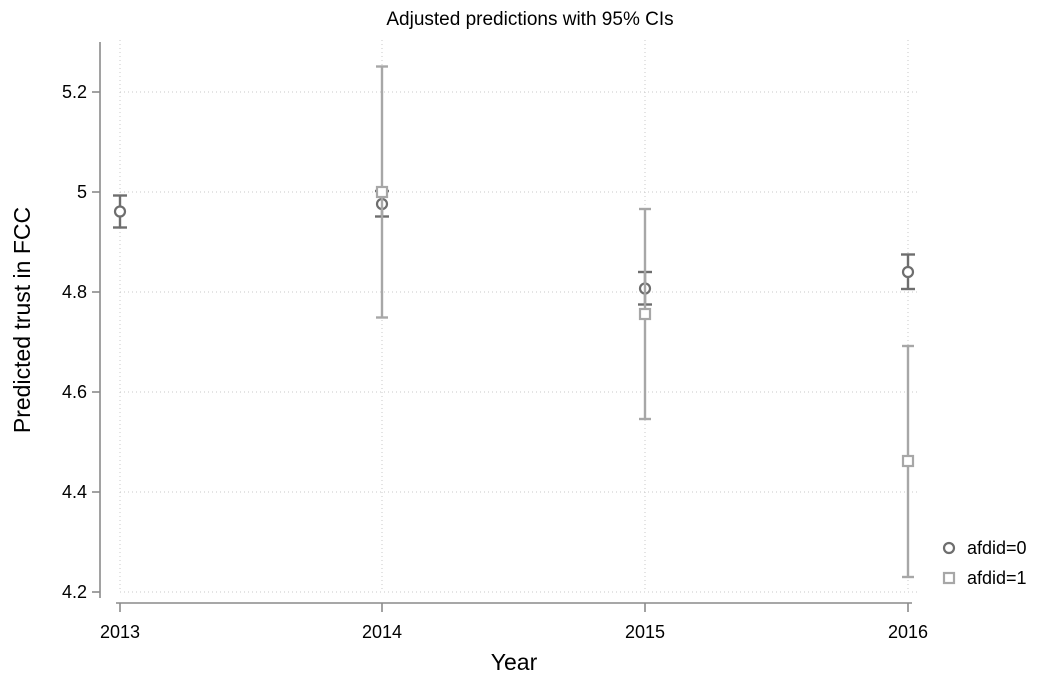 Image resolution: width=1041 pixels, height=680 pixels. I want to click on series-afdid=0, so click(514, 247).